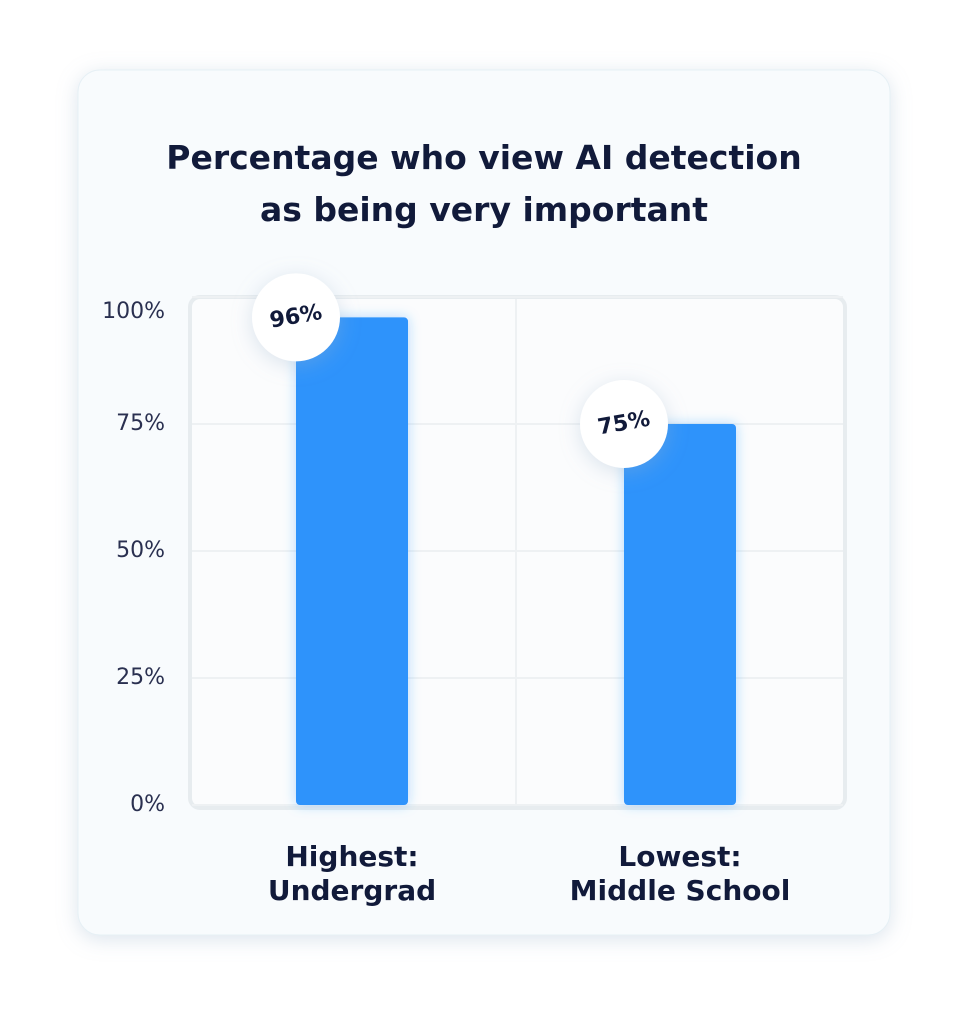 The width and height of the screenshot is (969, 1024). What do you see at coordinates (147, 804) in the screenshot?
I see `y-tick-label: 0%` at bounding box center [147, 804].